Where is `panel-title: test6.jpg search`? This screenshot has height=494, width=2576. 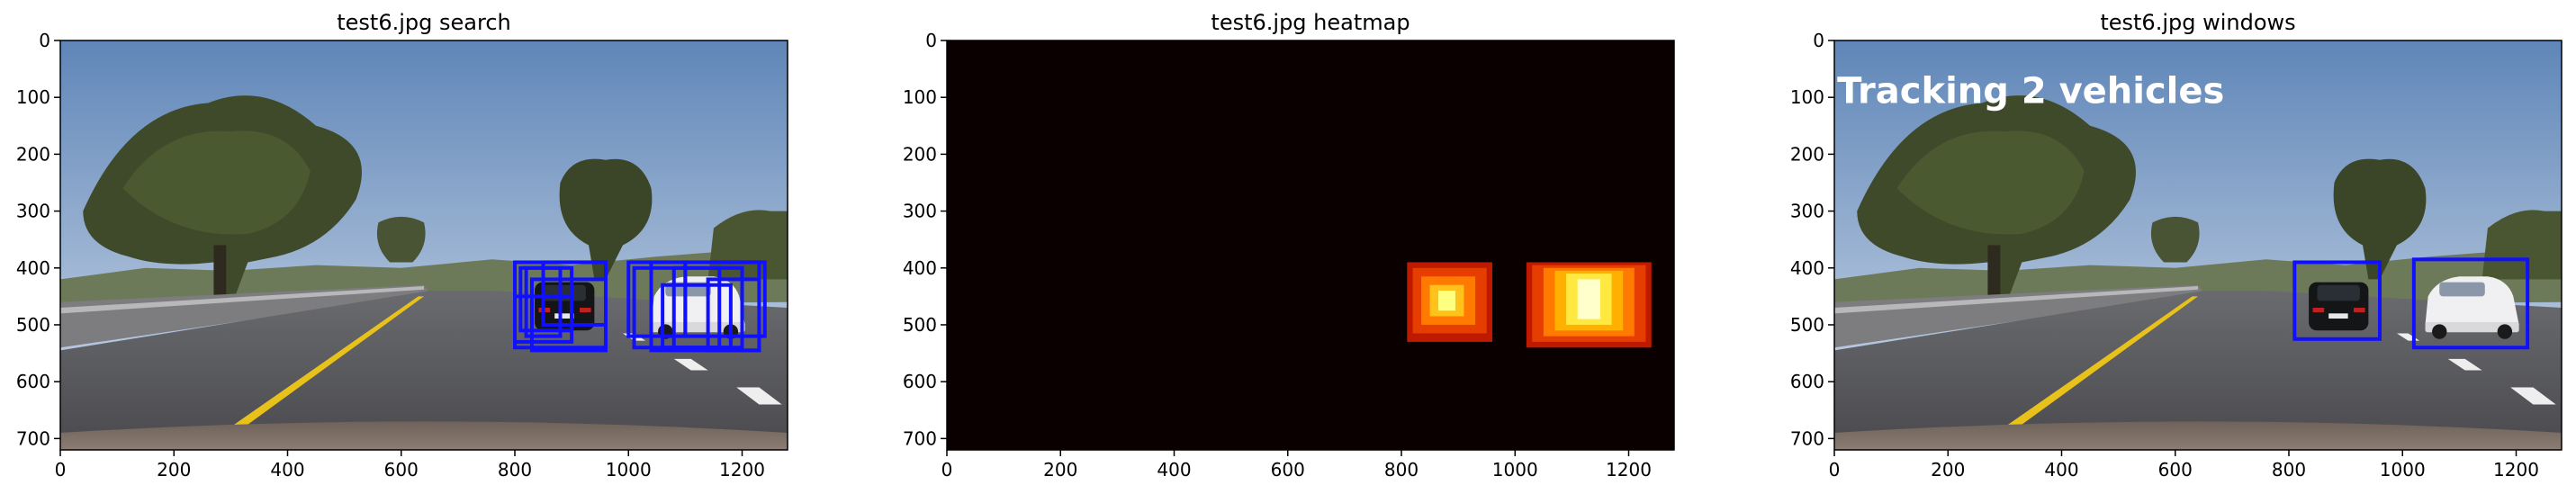 panel-title: test6.jpg search is located at coordinates (423, 22).